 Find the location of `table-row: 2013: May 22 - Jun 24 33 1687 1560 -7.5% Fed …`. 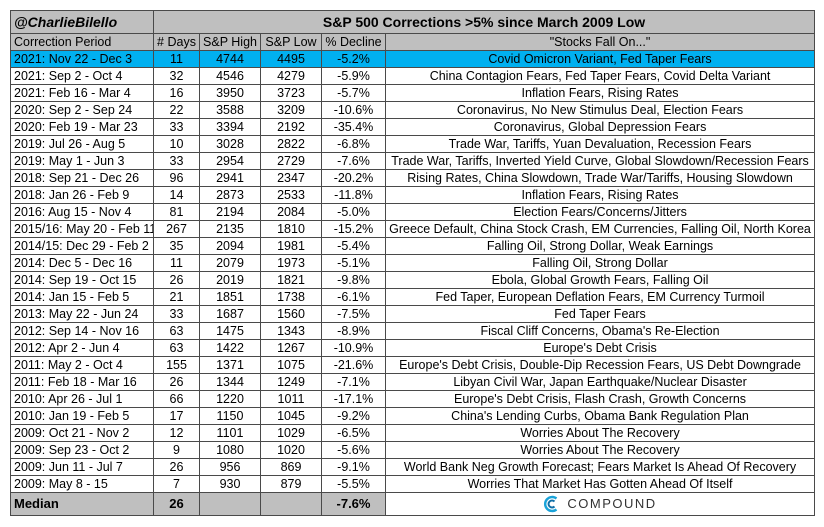

table-row: 2013: May 22 - Jun 24 33 1687 1560 -7.5% Fed … is located at coordinates (413, 314).